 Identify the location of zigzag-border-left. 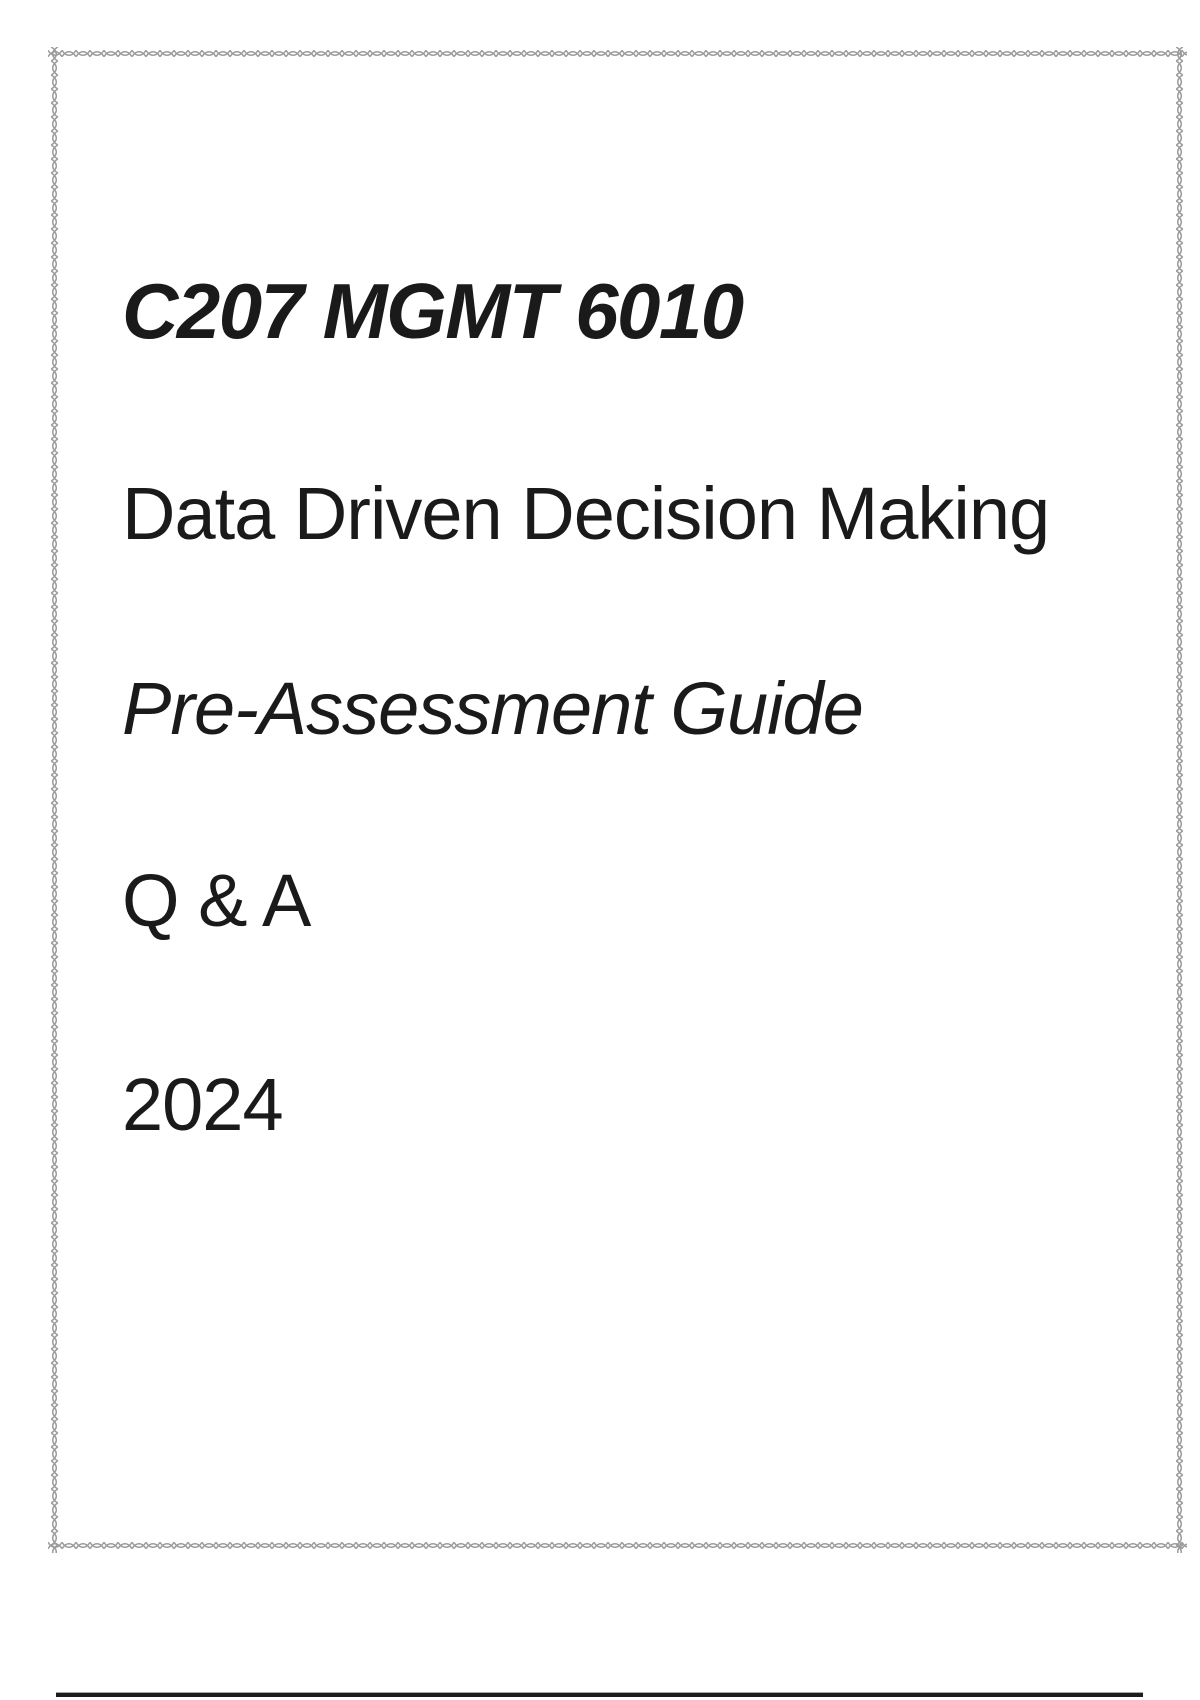
(55, 800).